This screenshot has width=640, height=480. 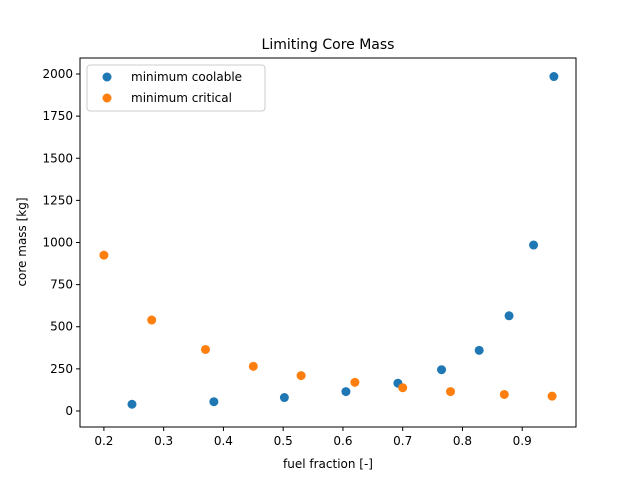 I want to click on legend: minimum coolable minimum critical, so click(x=176, y=88).